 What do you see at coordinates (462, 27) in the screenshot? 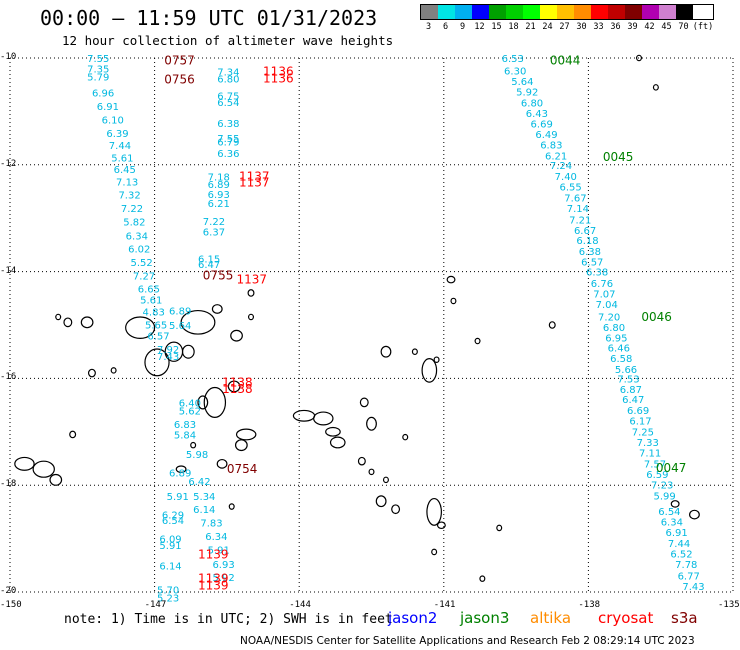
I see `legend-label: 9` at bounding box center [462, 27].